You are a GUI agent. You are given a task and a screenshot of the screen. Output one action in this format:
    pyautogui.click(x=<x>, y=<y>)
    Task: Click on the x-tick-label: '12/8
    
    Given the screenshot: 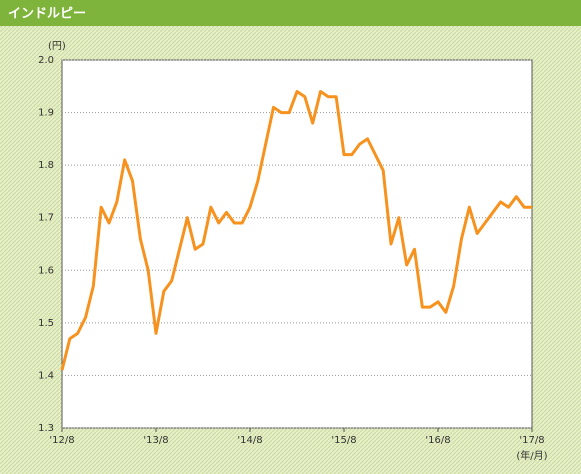 What is the action you would take?
    pyautogui.click(x=61, y=440)
    